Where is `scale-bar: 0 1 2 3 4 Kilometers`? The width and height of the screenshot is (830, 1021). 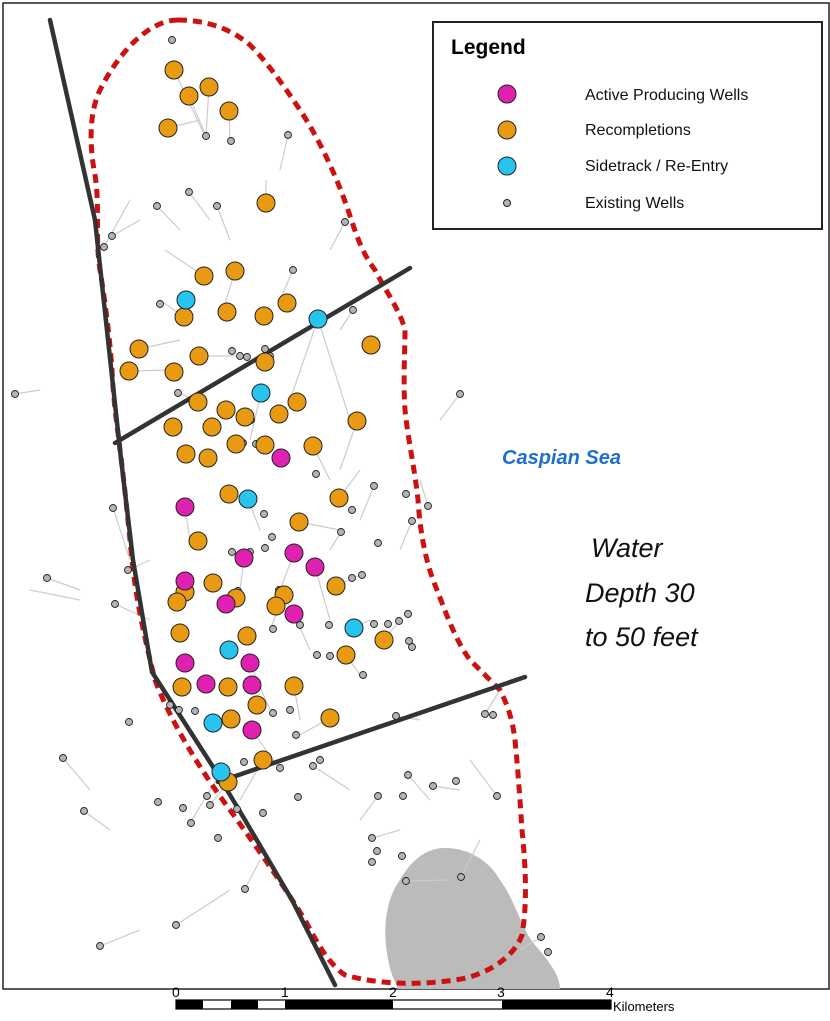
scale-bar: 0 1 2 3 4 Kilometers is located at coordinates (423, 999).